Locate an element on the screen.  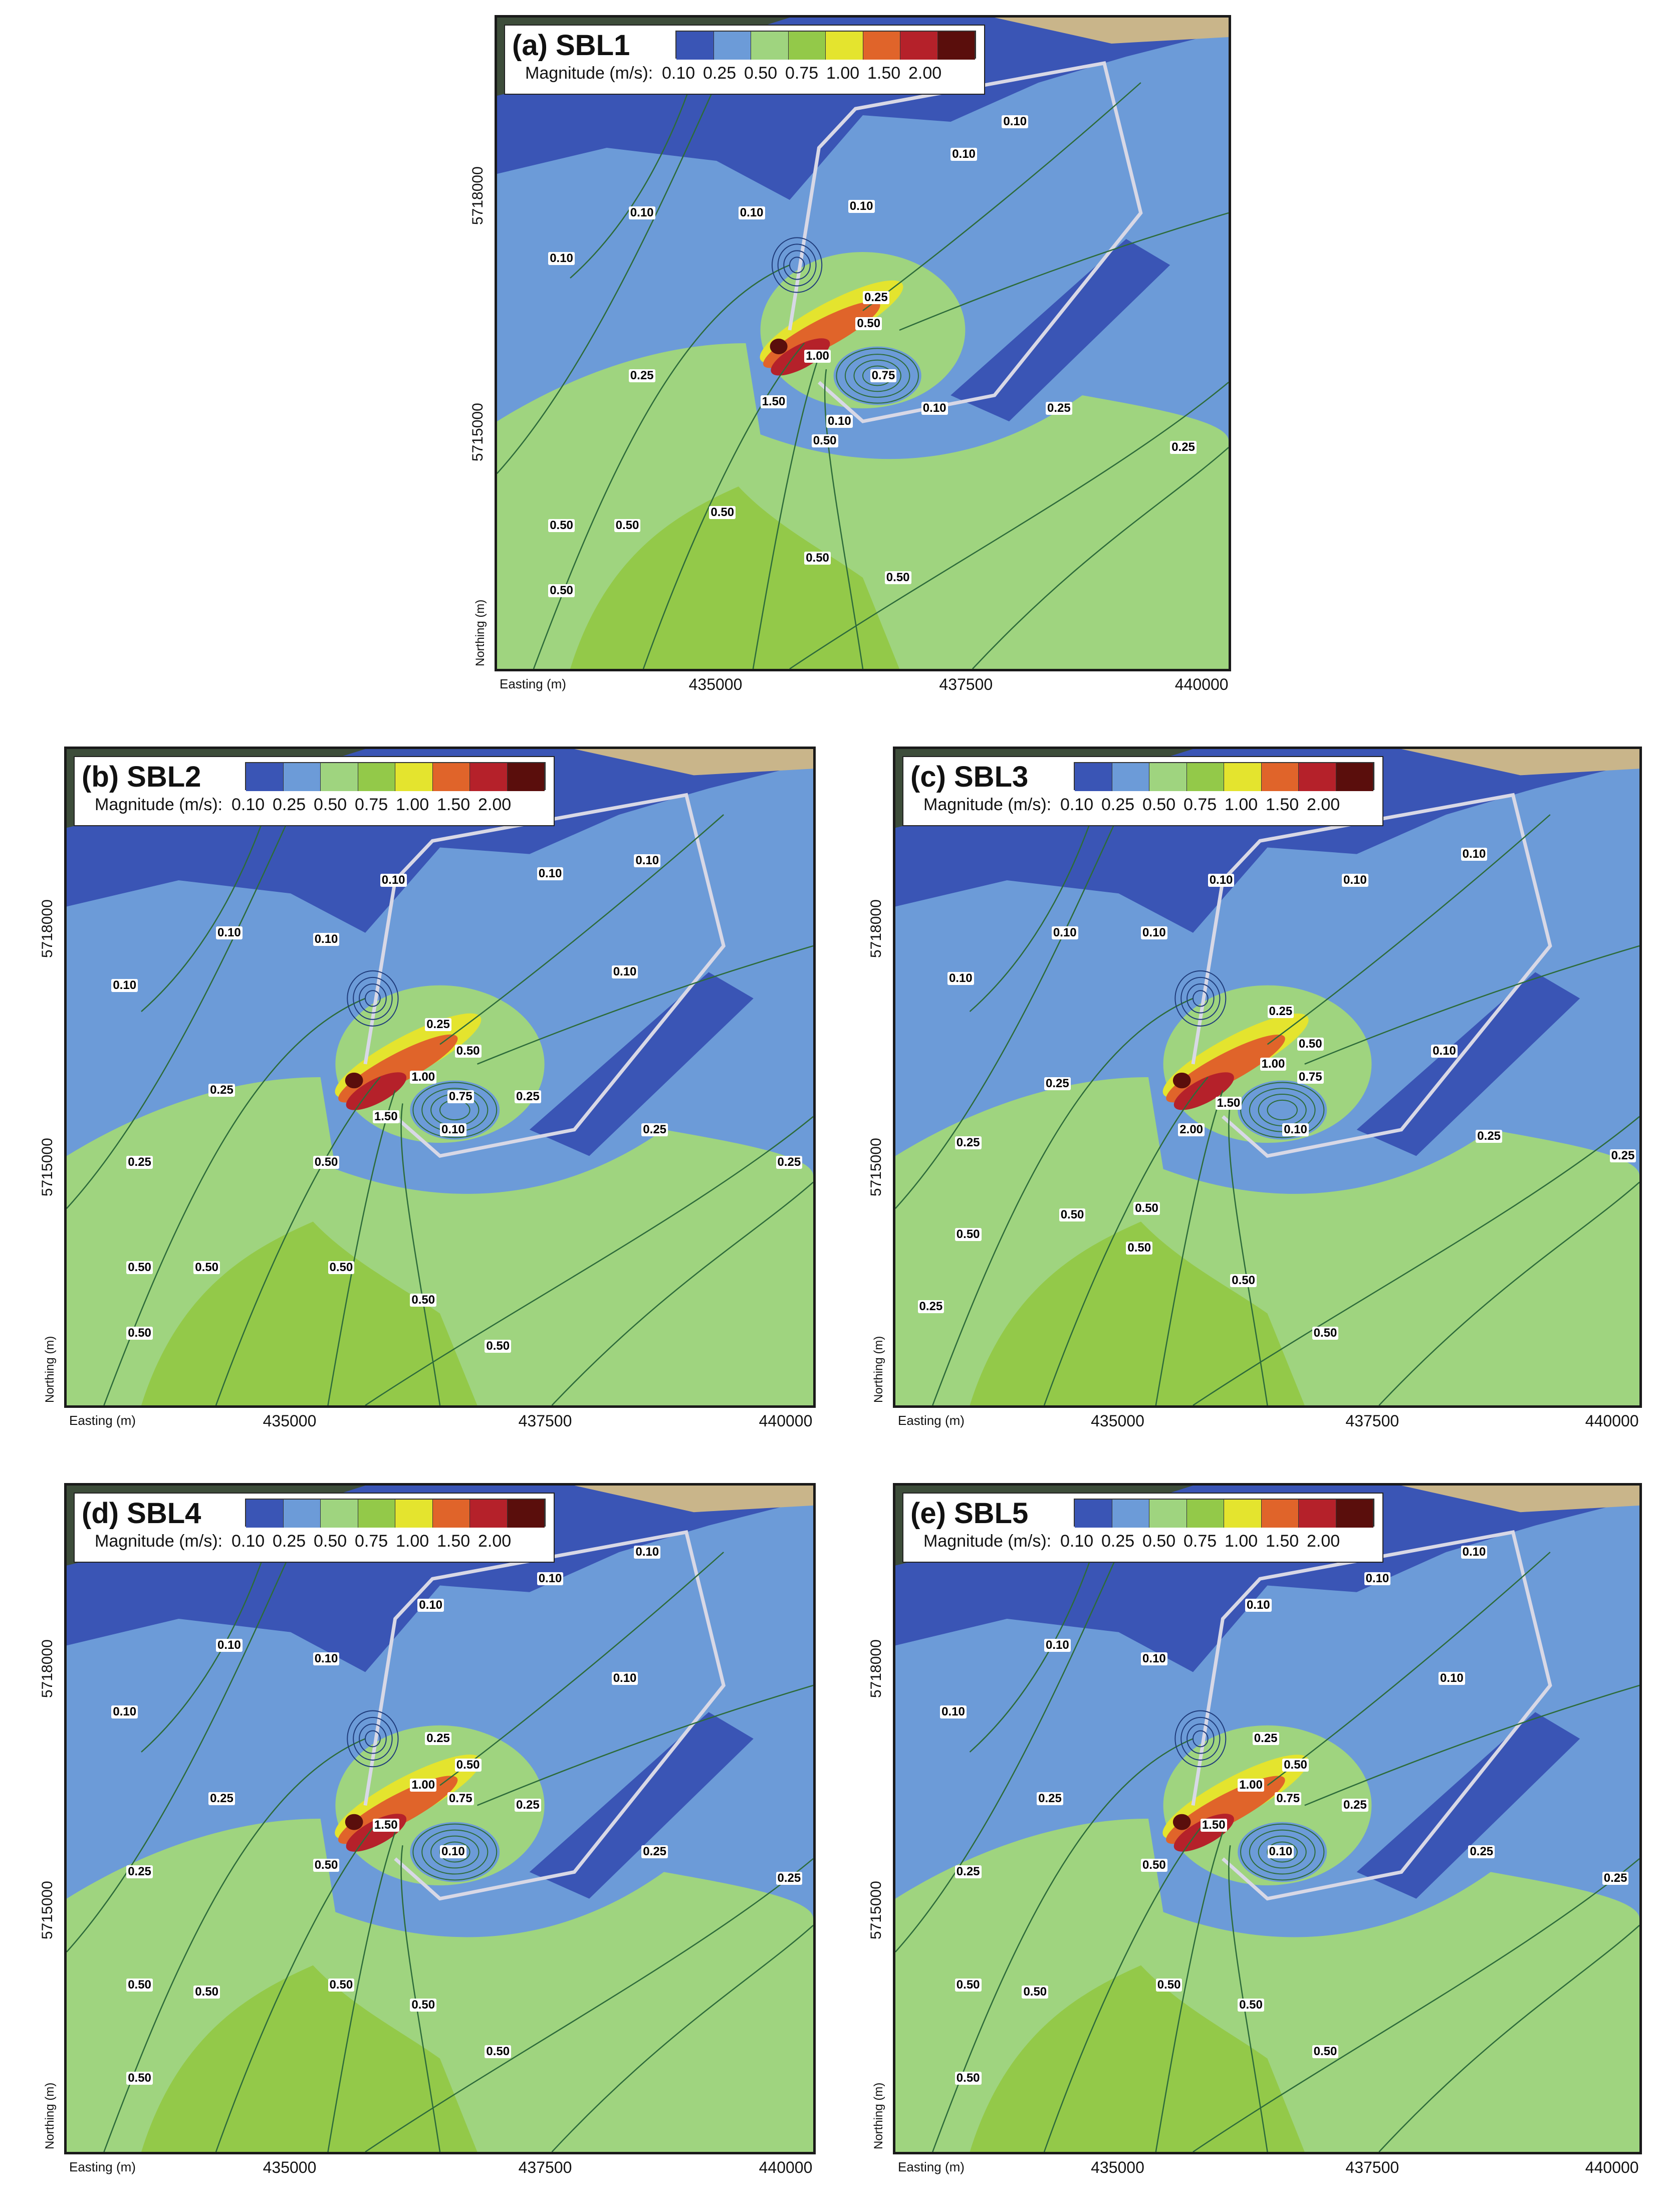
x-axis-label: Easting (m) is located at coordinates (931, 1421).